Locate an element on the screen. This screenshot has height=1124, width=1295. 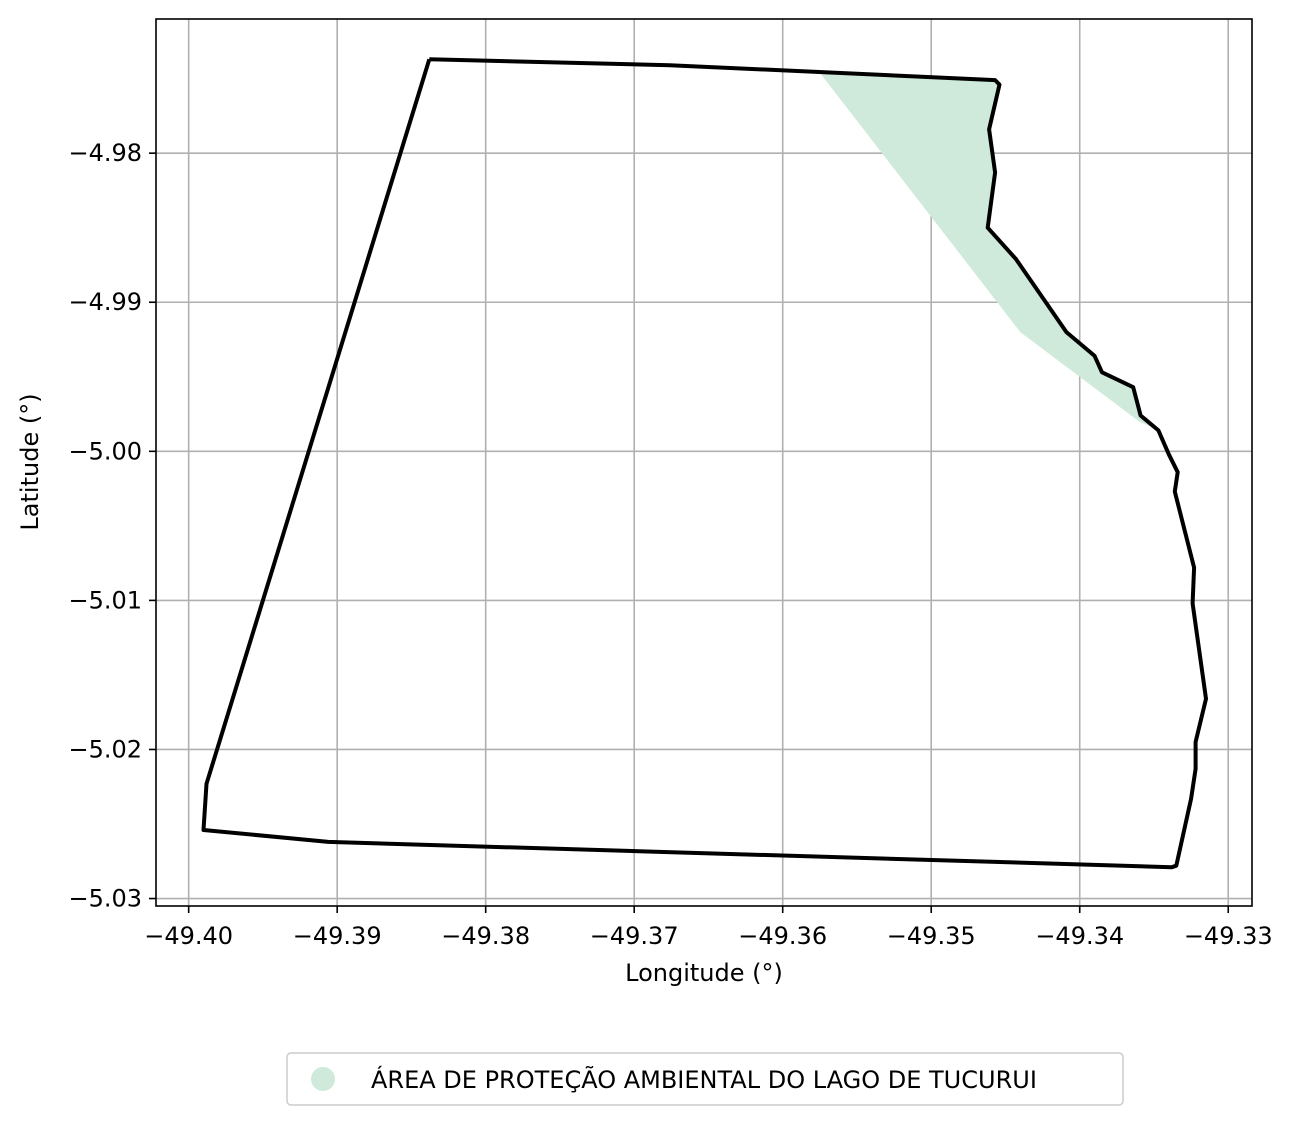
y-tick-label: −5.00 is located at coordinates (105, 451).